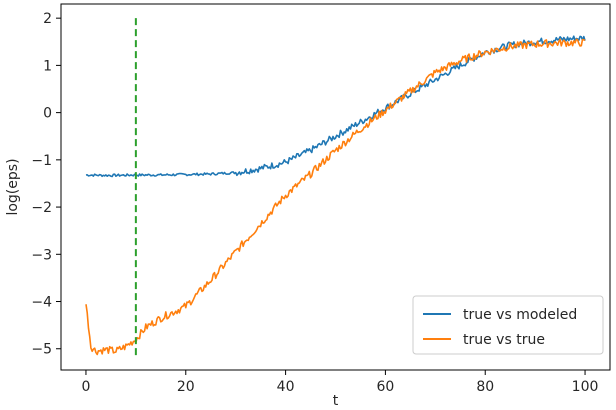 This screenshot has width=616, height=410. Describe the element at coordinates (504, 340) in the screenshot. I see `legend-label: true vs true` at that location.